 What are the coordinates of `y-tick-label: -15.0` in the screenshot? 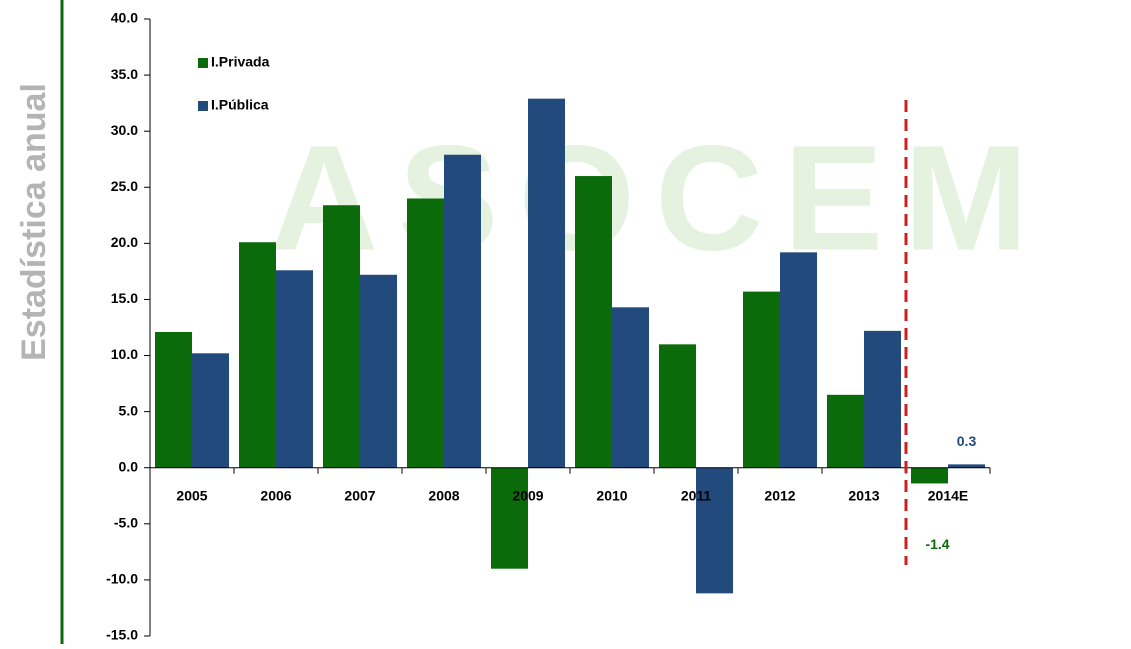 It's located at (122, 635).